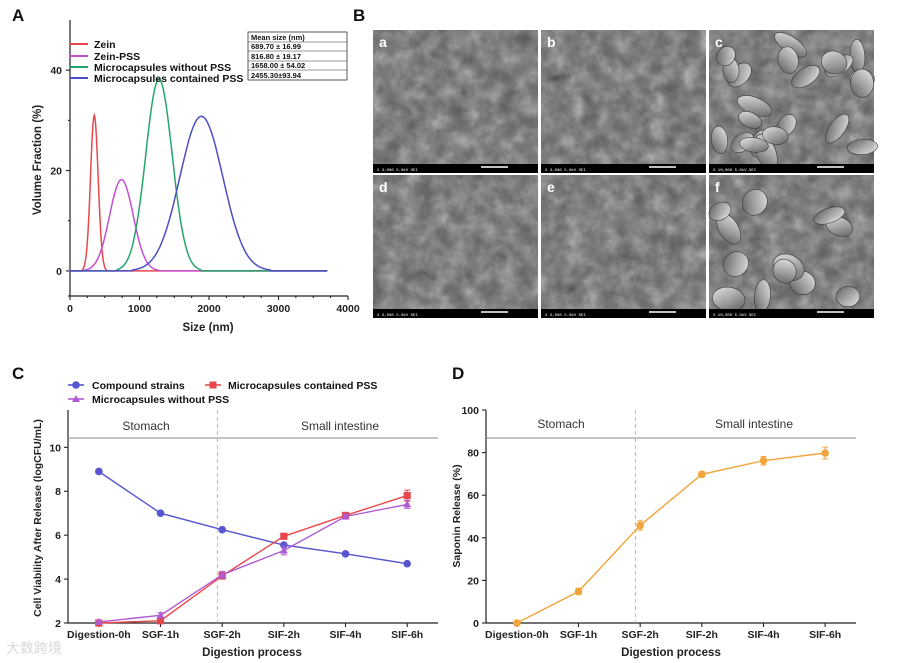 This screenshot has width=900, height=663. I want to click on x-tick-label: SGF-1h, so click(160, 635).